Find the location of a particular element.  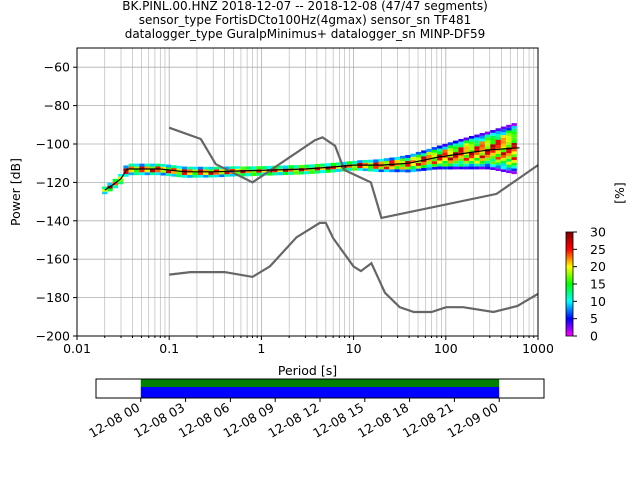

y-tick-label: −180 is located at coordinates (53, 297).